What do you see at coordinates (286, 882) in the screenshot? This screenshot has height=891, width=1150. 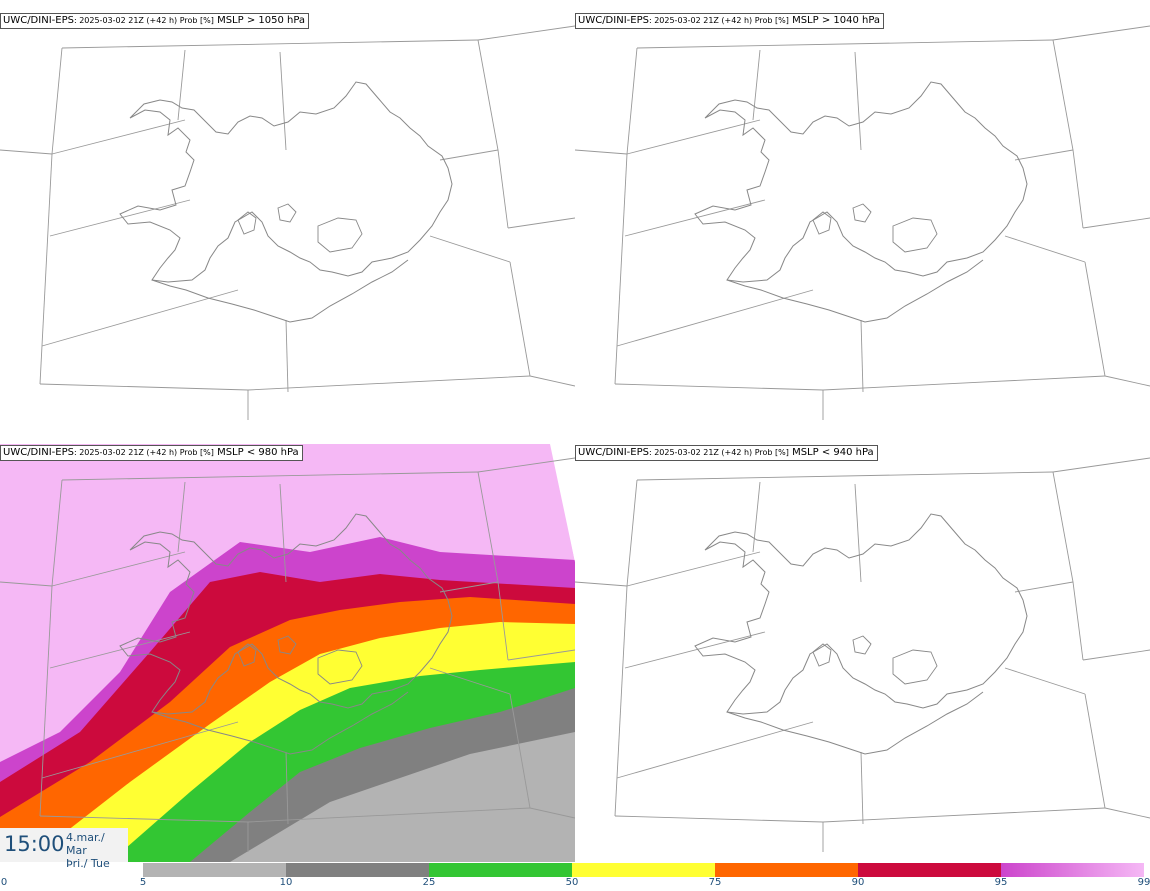 I see `colorbar-tick-label: 10` at bounding box center [286, 882].